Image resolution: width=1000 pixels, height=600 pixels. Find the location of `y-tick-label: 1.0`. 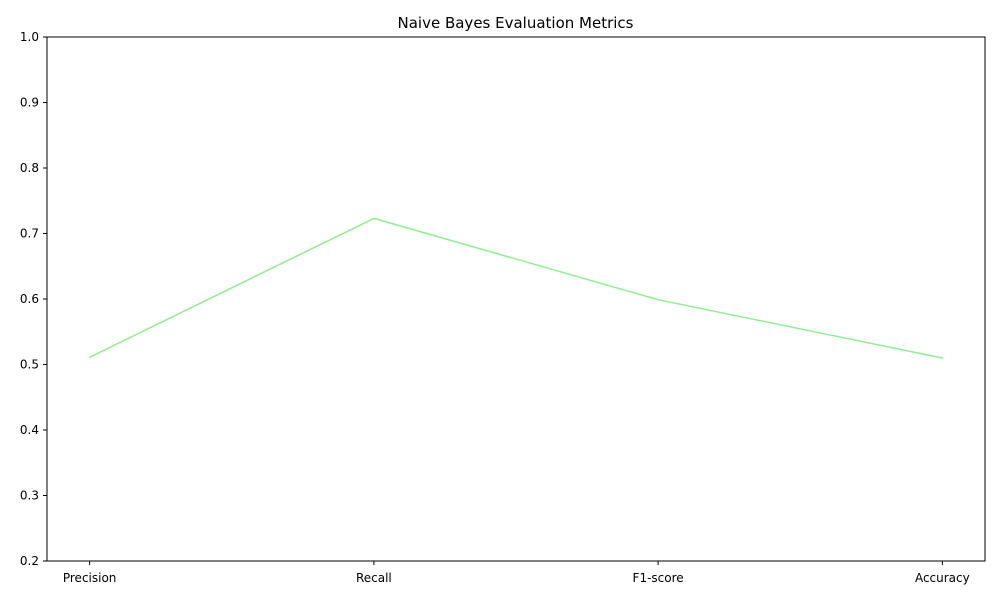

y-tick-label: 1.0 is located at coordinates (29, 37).